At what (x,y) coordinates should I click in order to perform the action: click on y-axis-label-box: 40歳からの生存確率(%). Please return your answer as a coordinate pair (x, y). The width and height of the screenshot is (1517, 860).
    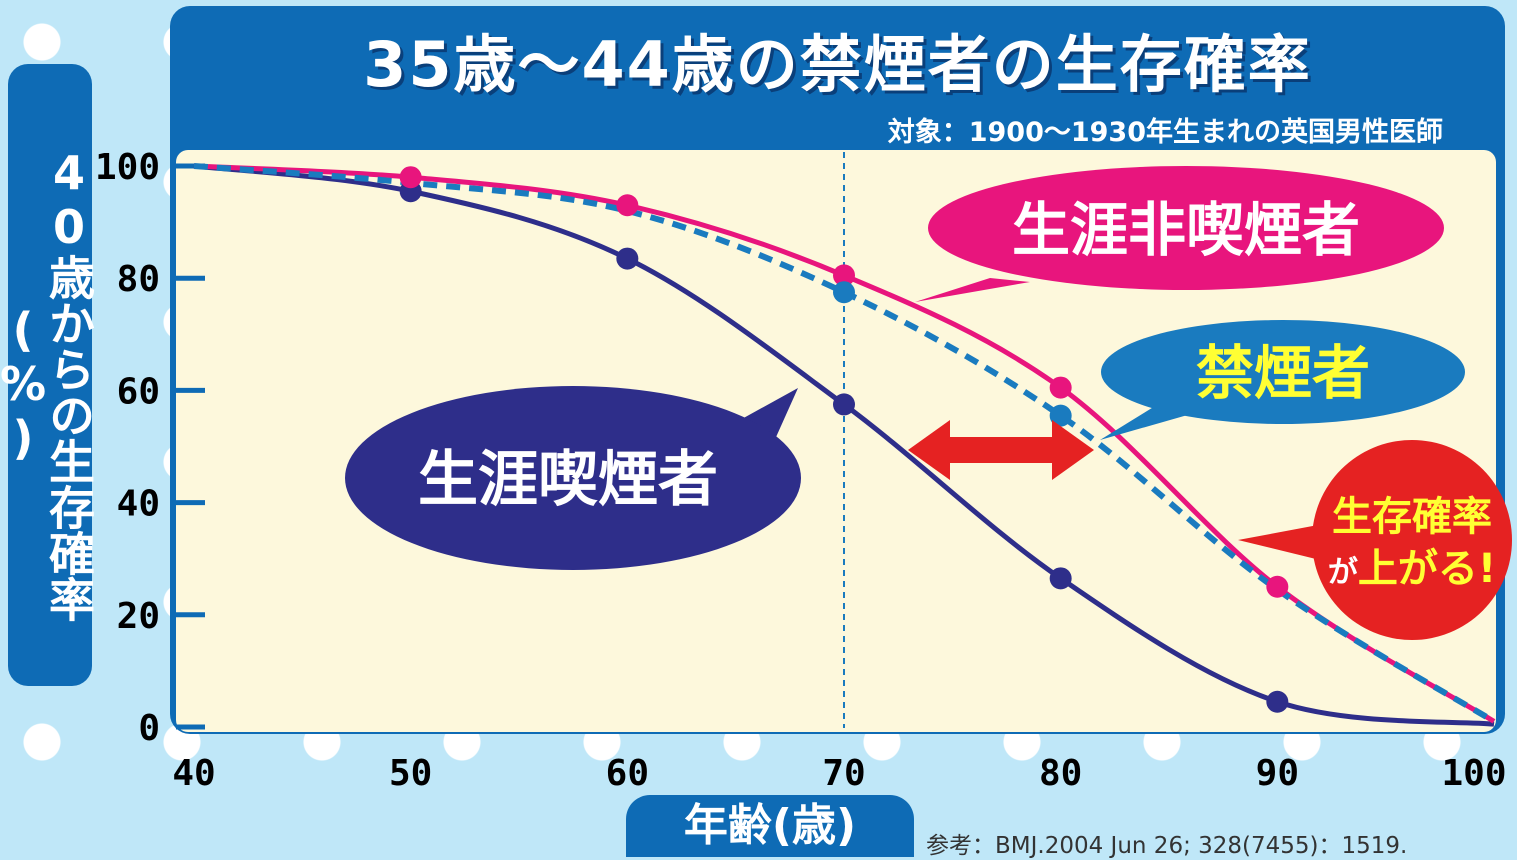
    Looking at the image, I should click on (48, 375).